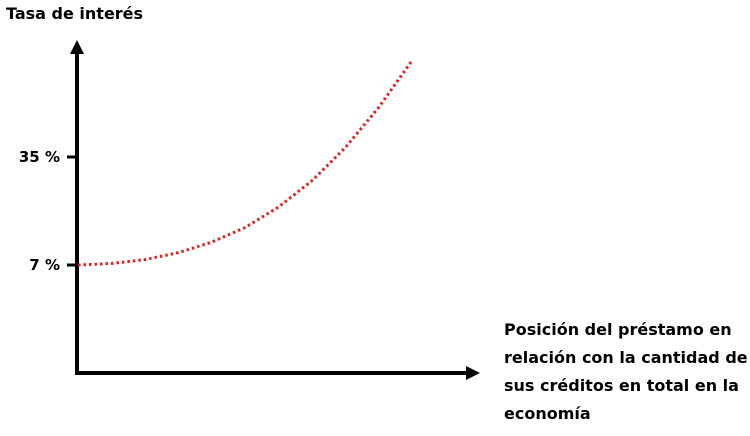  Describe the element at coordinates (44, 265) in the screenshot. I see `y-tick-label: 7 %` at that location.